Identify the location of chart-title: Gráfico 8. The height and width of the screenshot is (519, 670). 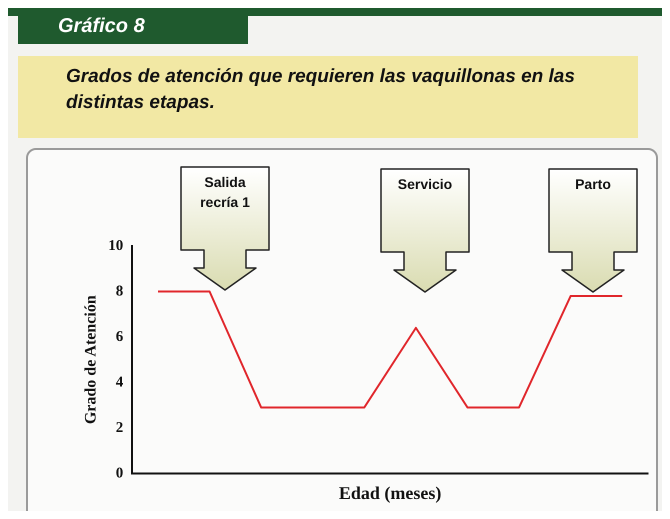
(133, 26).